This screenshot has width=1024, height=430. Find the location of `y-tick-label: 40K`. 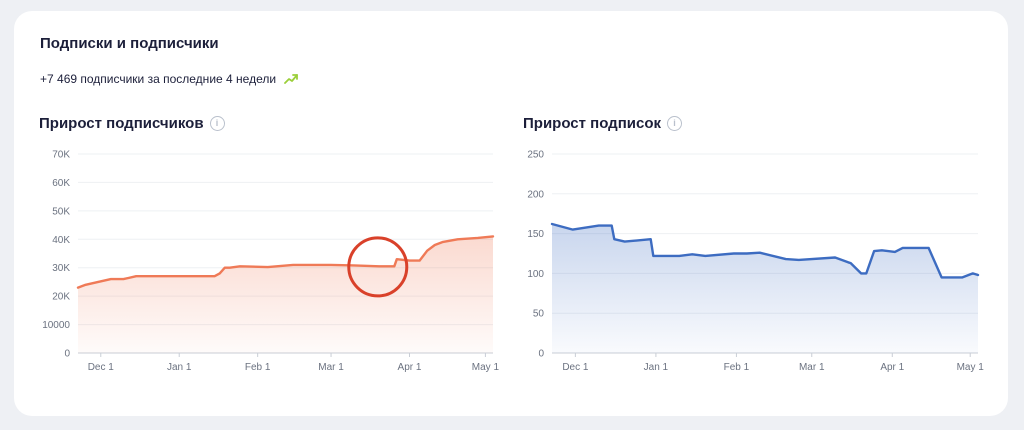

y-tick-label: 40K is located at coordinates (61, 240).